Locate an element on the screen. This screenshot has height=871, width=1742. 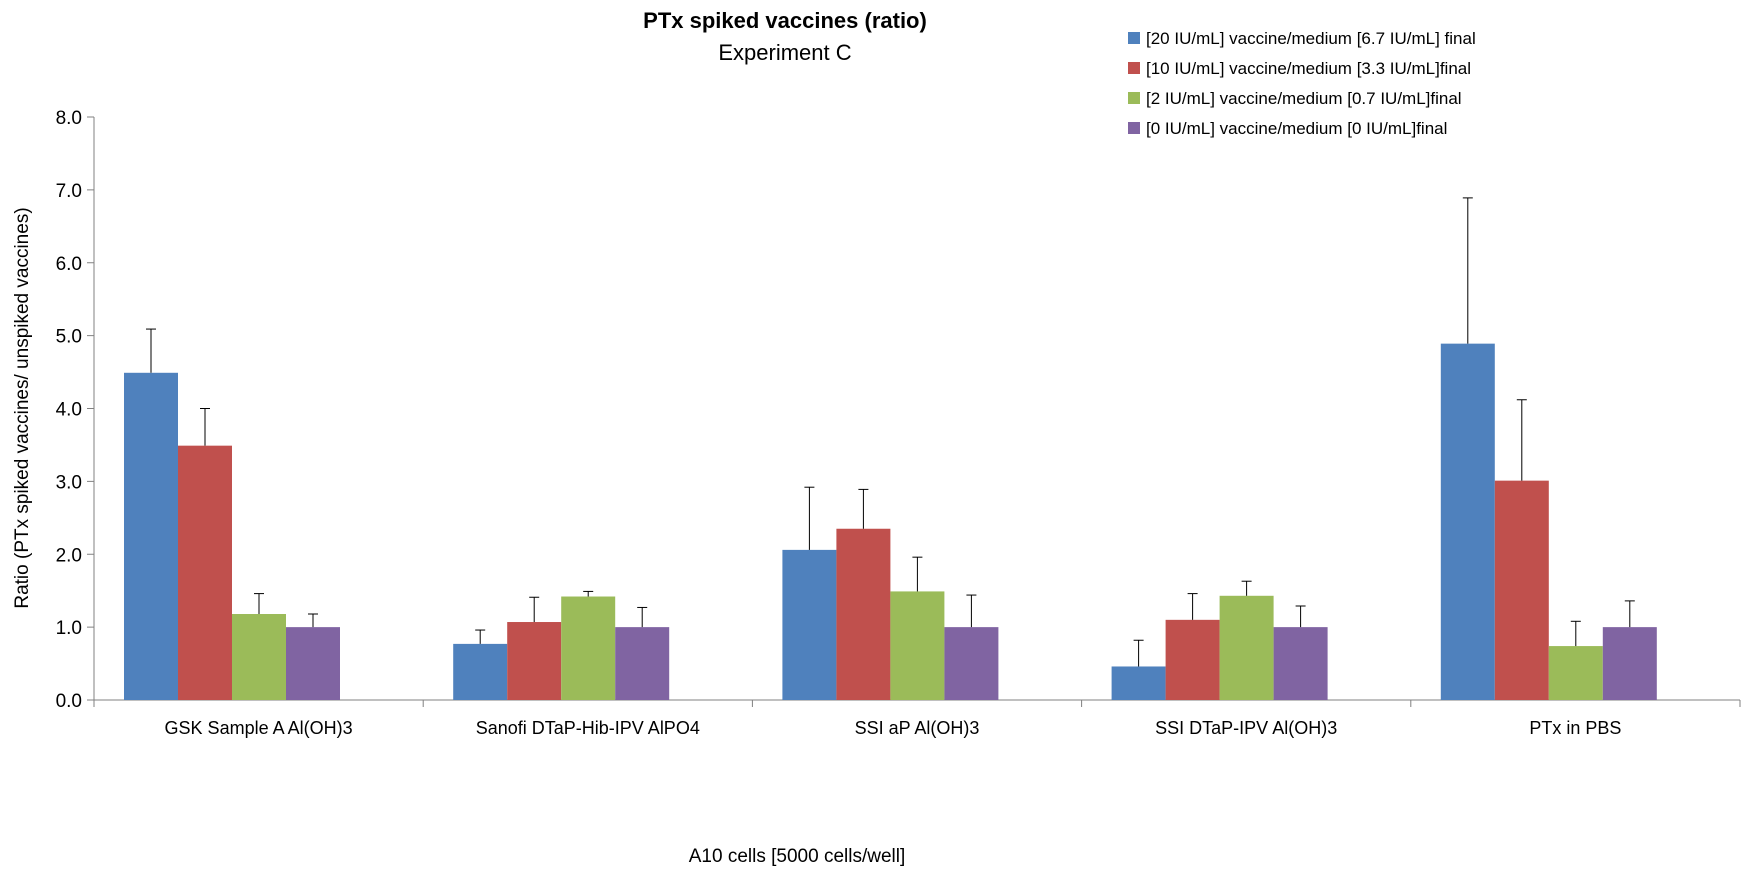
x-tick-label: SSI aP Al(OH)3 is located at coordinates (917, 728).